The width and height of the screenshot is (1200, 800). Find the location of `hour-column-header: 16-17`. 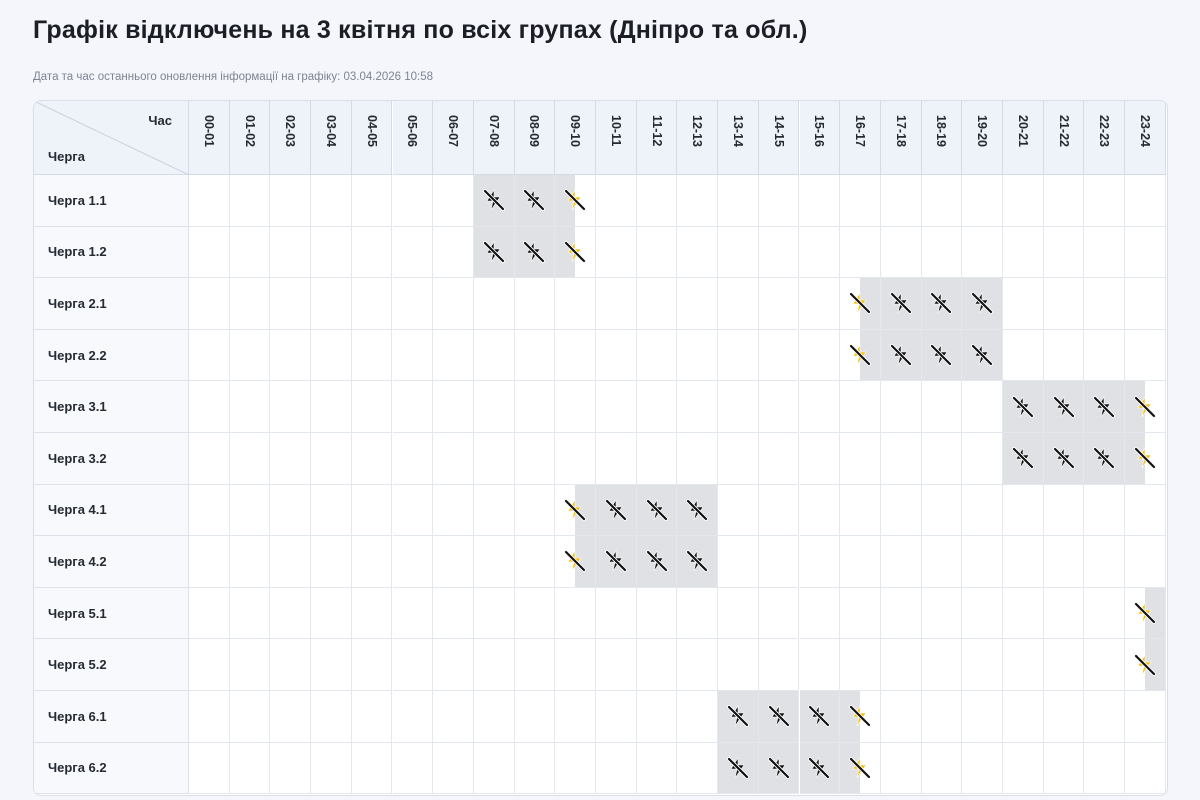

hour-column-header: 16-17 is located at coordinates (860, 138).